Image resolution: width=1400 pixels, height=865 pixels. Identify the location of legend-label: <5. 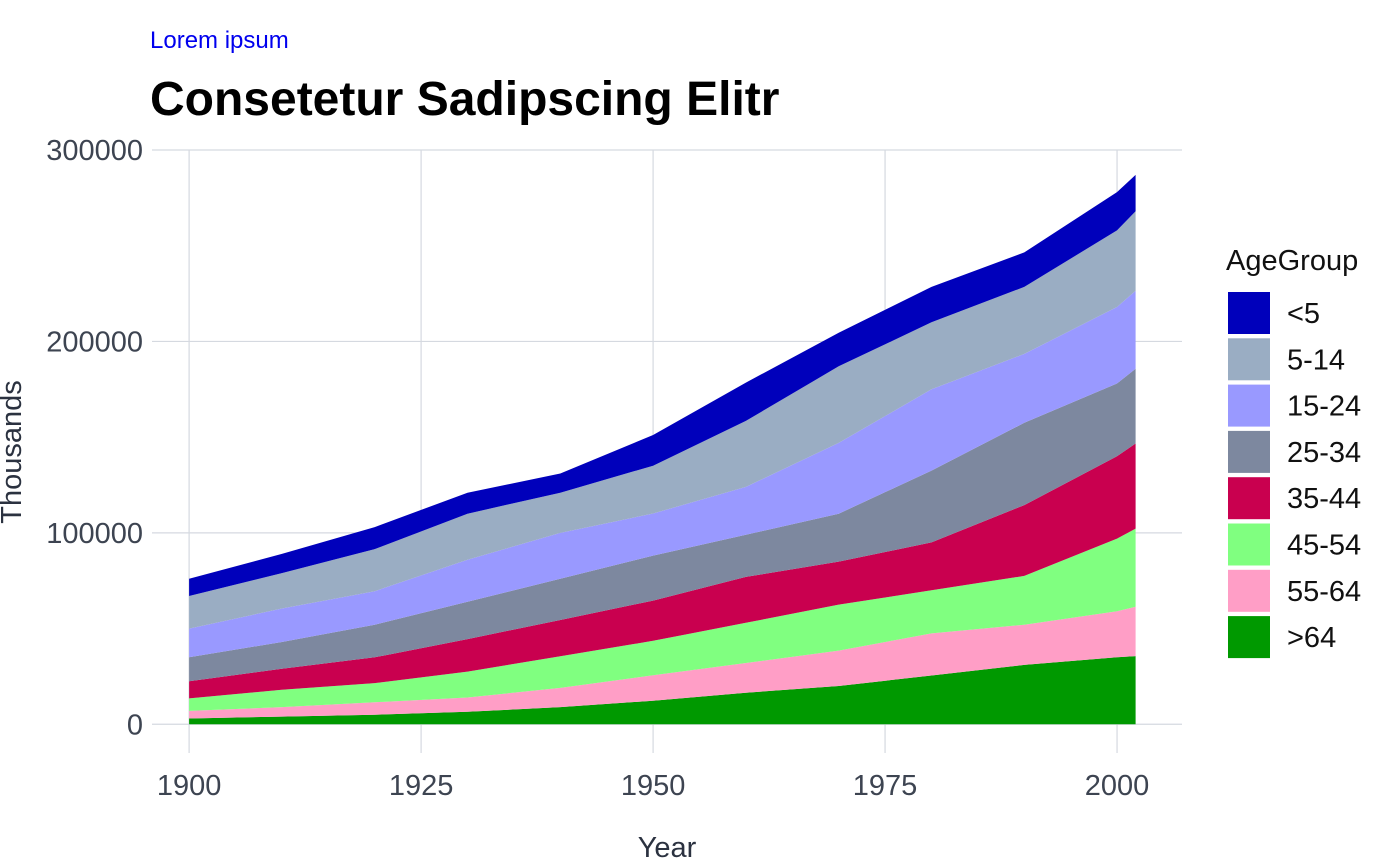
(1303, 314).